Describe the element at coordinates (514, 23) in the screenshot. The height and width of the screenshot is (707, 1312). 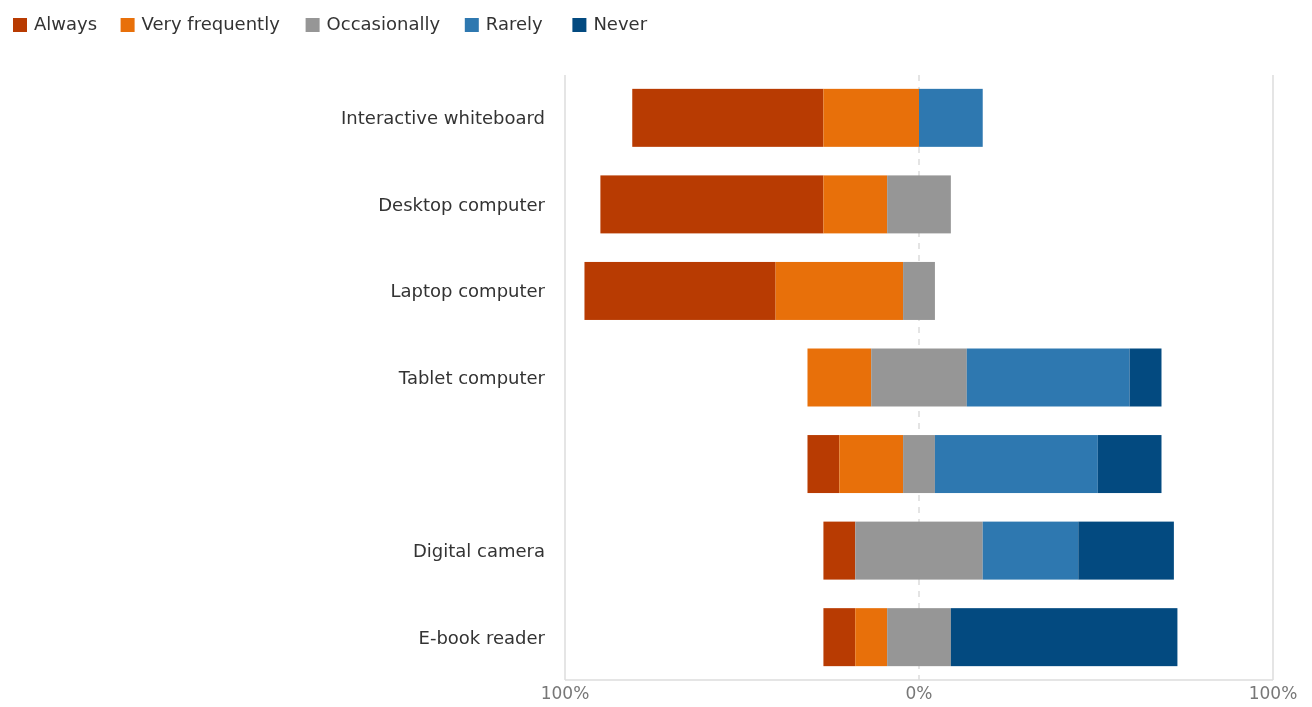
I see `legend-label: Rarely` at that location.